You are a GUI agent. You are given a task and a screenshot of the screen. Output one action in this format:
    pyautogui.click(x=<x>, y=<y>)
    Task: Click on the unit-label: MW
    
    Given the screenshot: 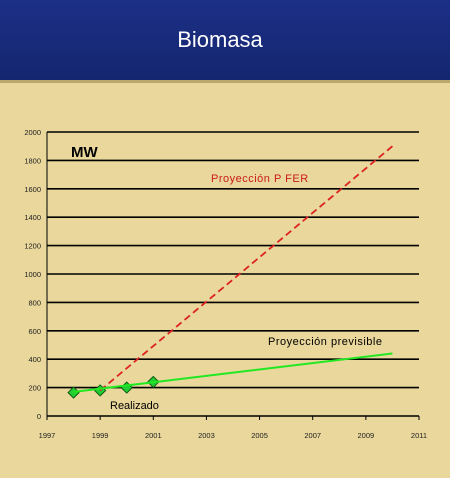 What is the action you would take?
    pyautogui.click(x=84, y=152)
    